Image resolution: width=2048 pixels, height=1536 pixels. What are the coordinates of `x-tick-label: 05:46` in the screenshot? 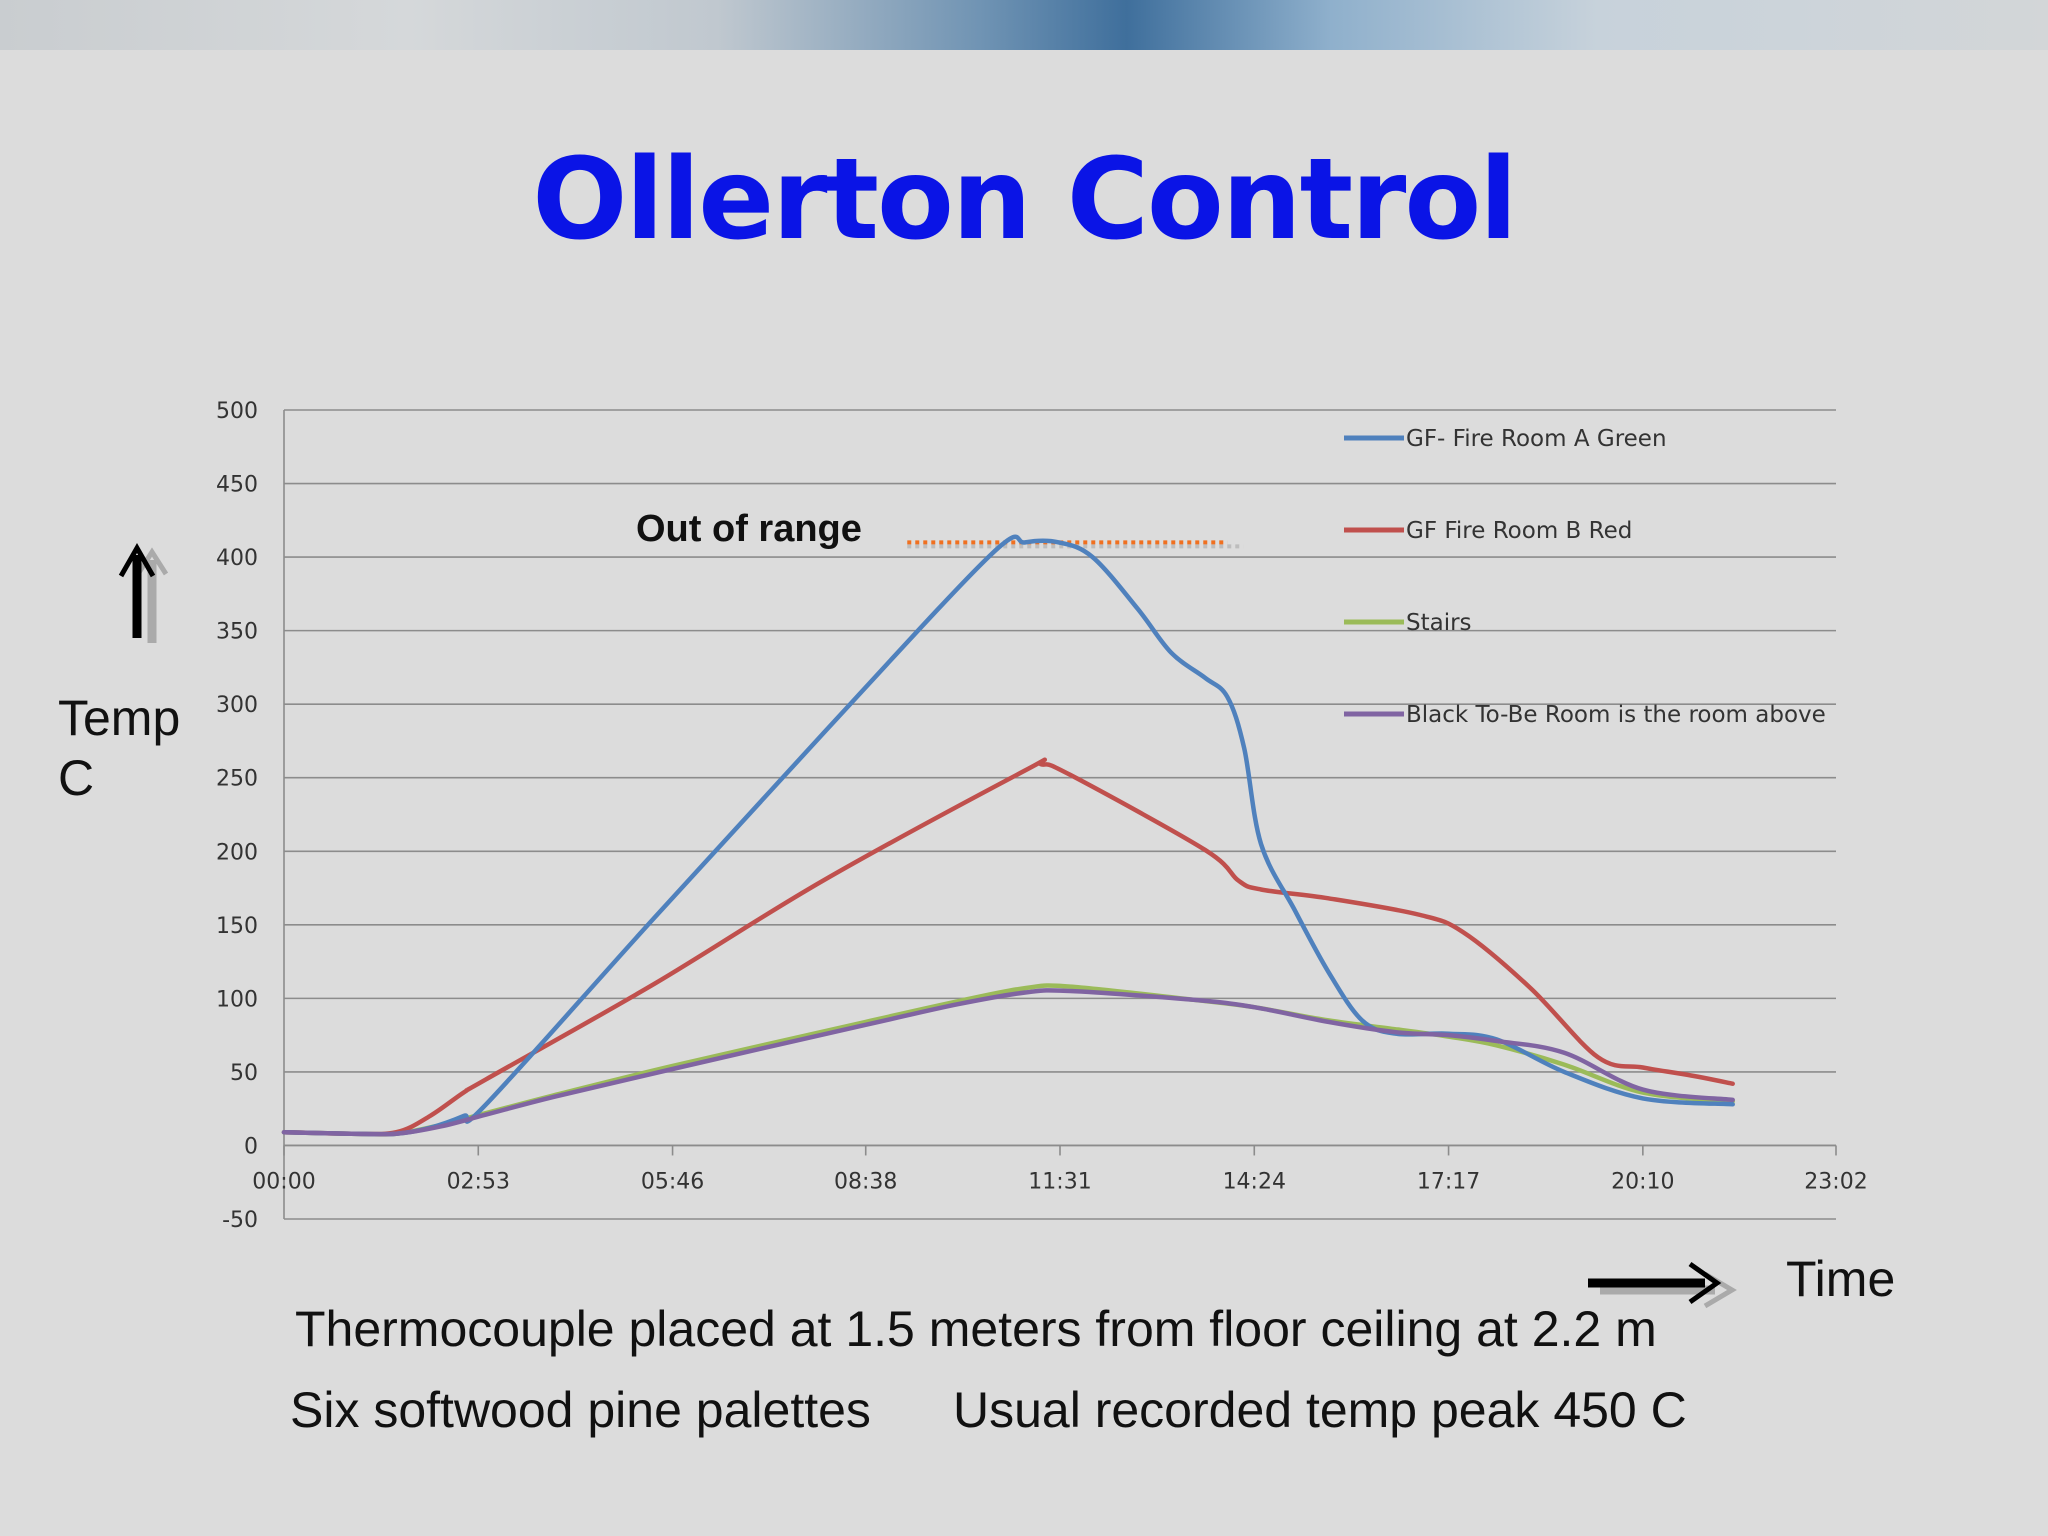 It's located at (672, 1181).